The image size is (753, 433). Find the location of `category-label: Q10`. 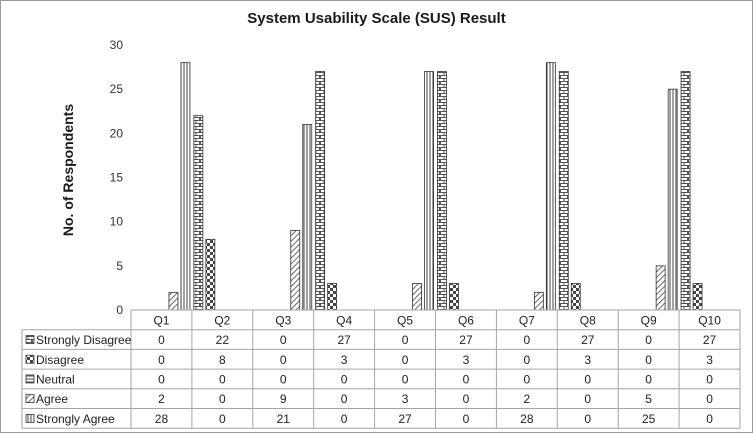

category-label: Q10 is located at coordinates (709, 320).